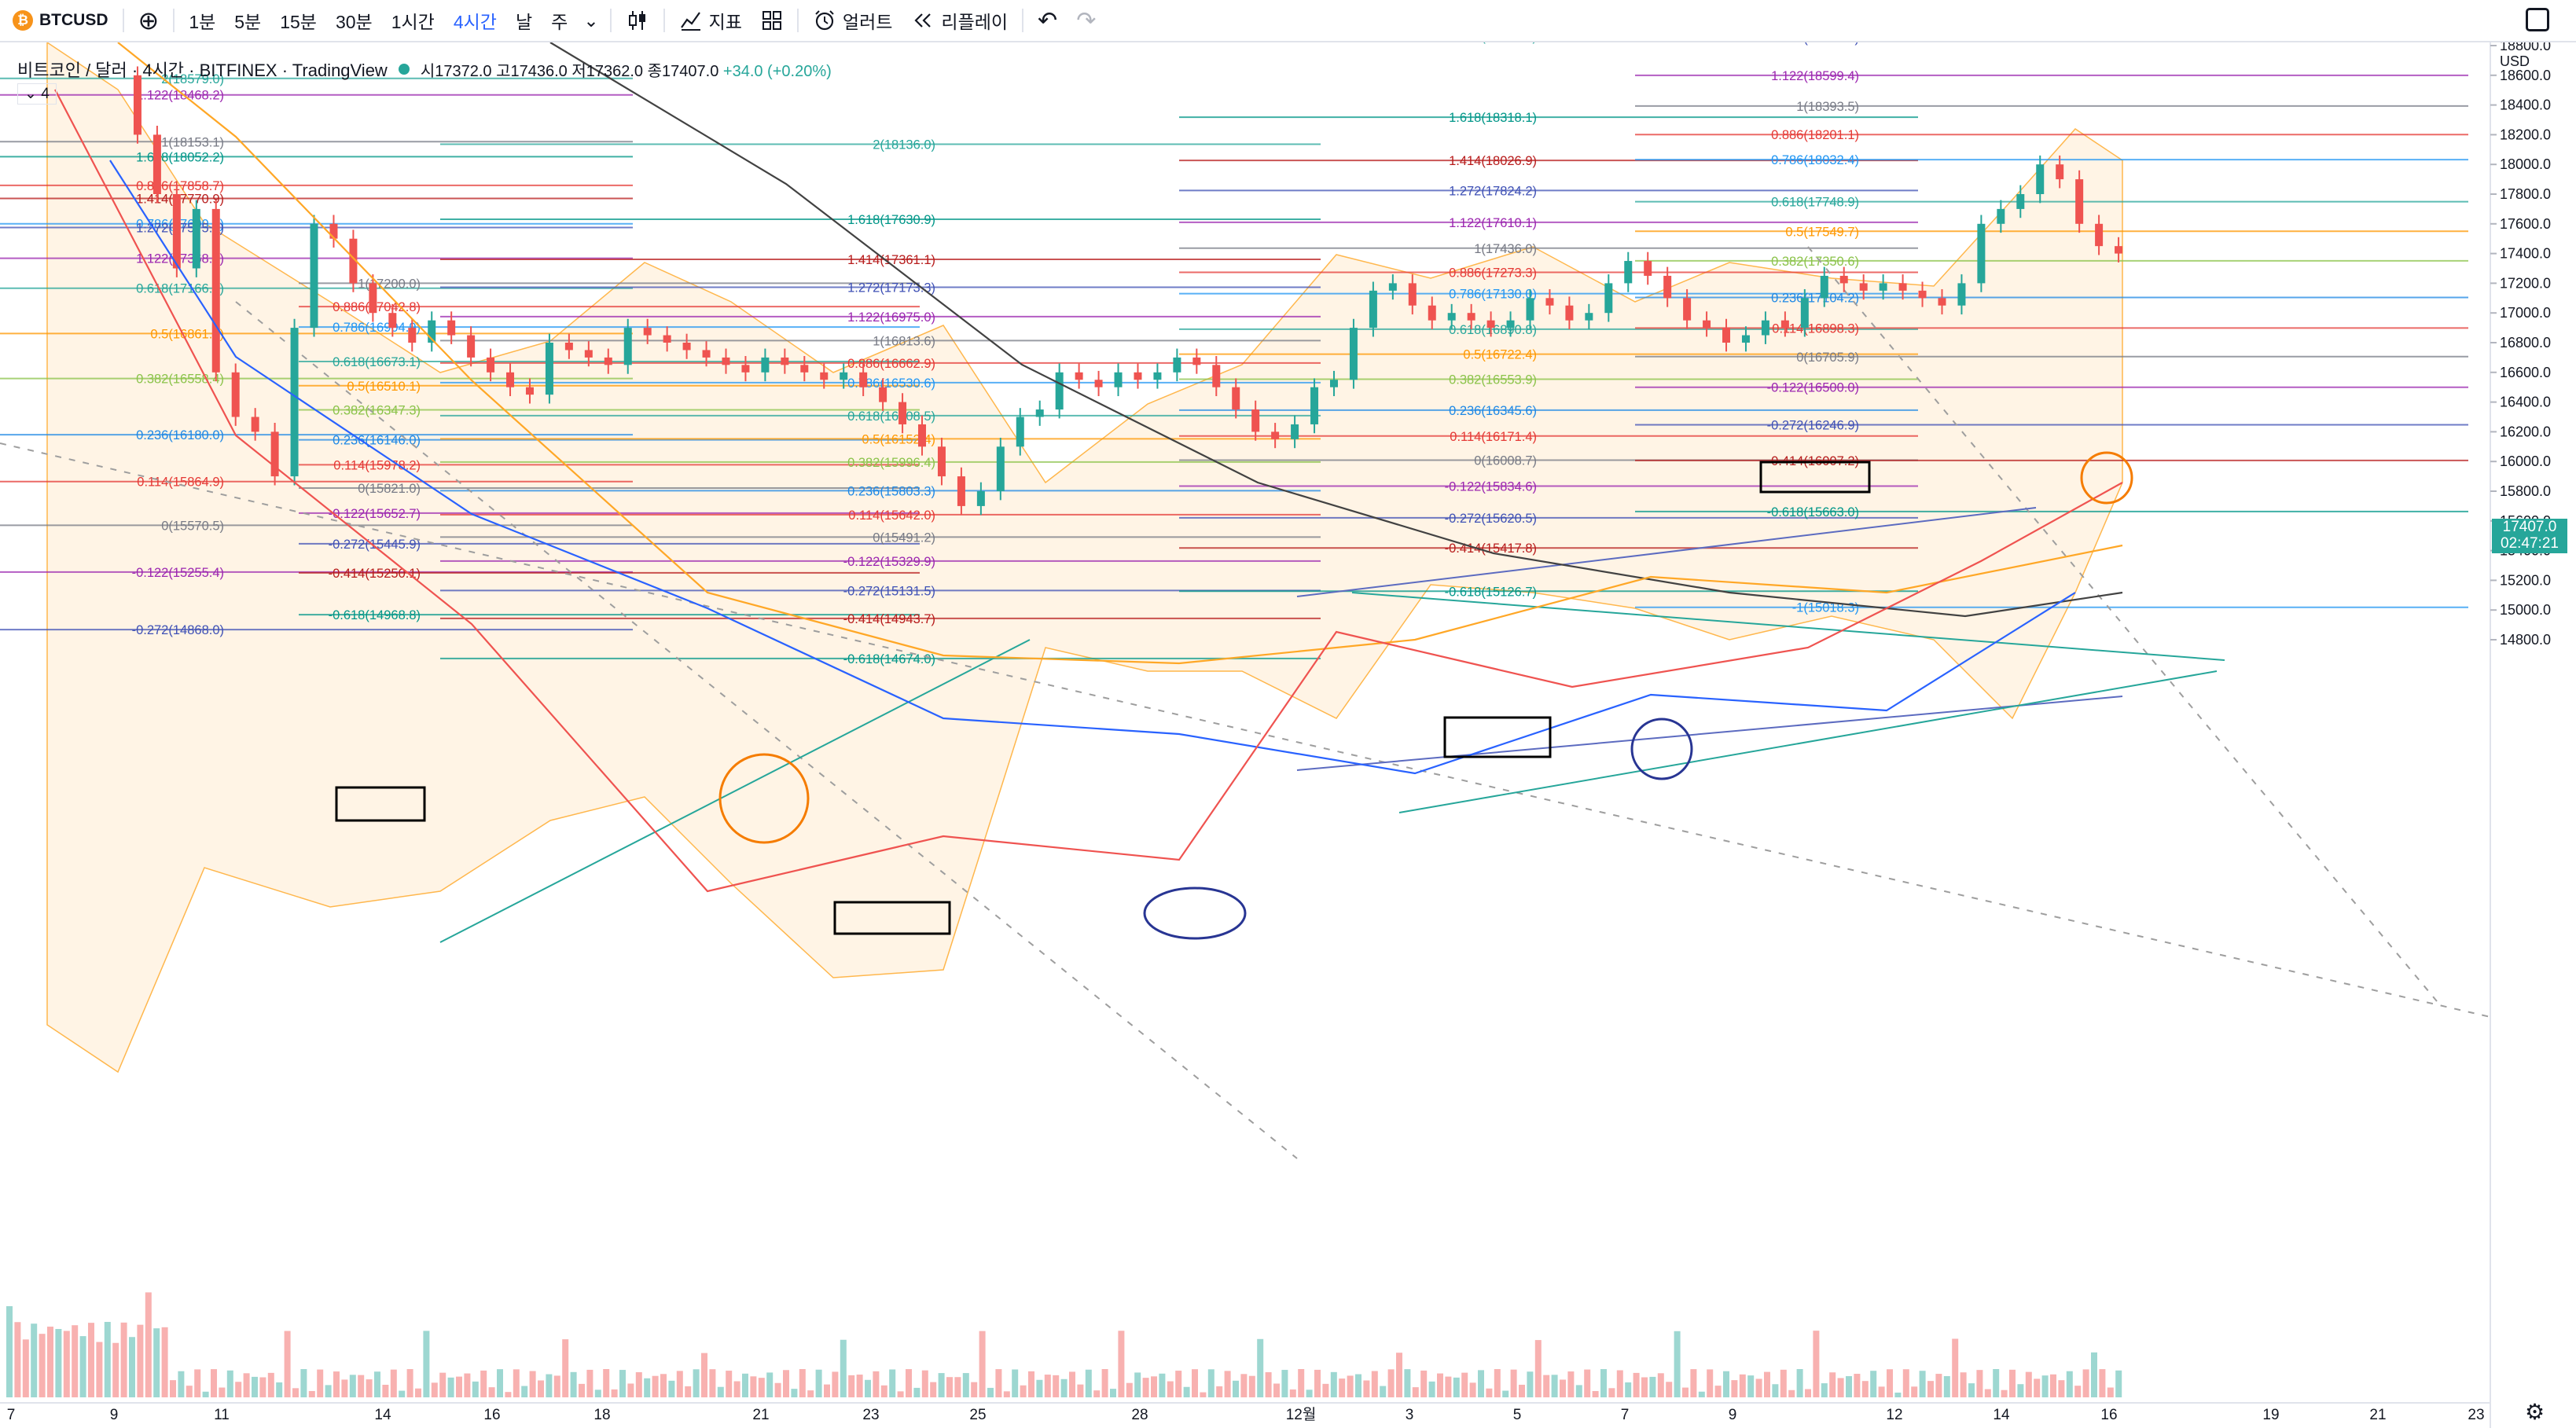  I want to click on time-axis: 7 9 11 14 16 18 21 23 25 28 12월 3 5 7 9 12 14 16 19 21 23, so click(1246, 1414).